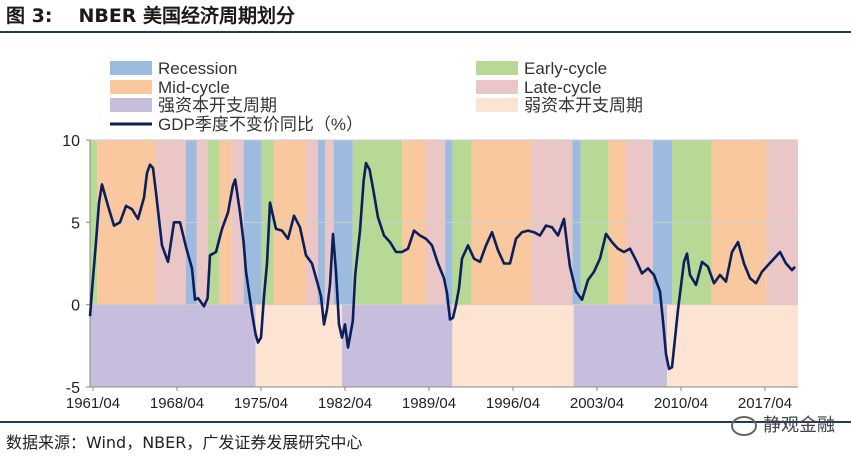 The image size is (851, 462). I want to click on legend-swatch-mid, so click(131, 87).